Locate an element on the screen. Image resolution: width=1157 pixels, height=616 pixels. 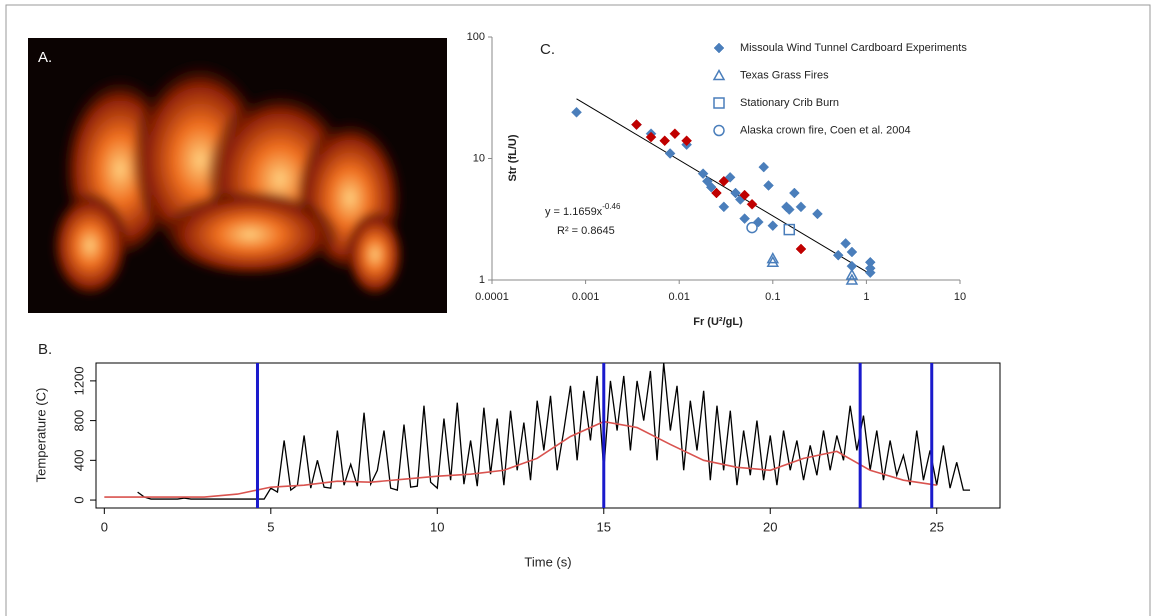
y-tick-label: 0 is located at coordinates (78, 499).